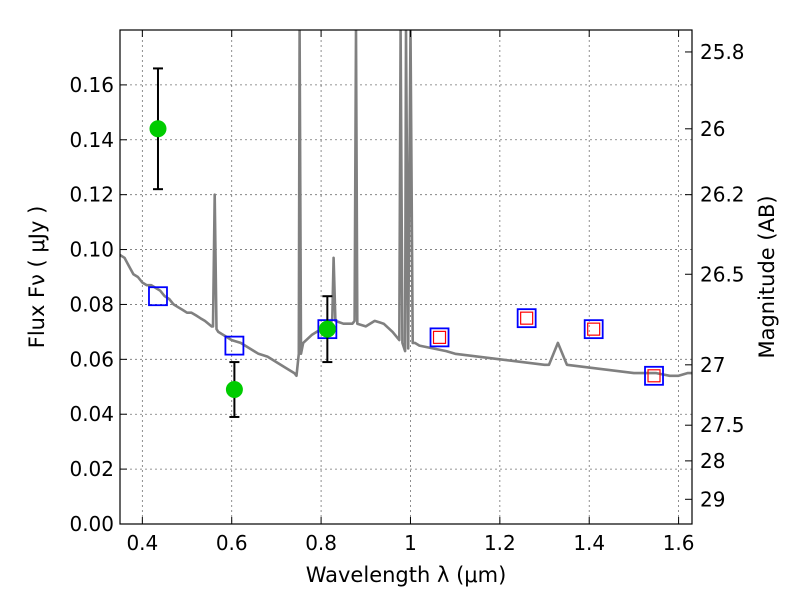 This screenshot has width=800, height=600. I want to click on magnitude-tick-label: 27, so click(712, 365).